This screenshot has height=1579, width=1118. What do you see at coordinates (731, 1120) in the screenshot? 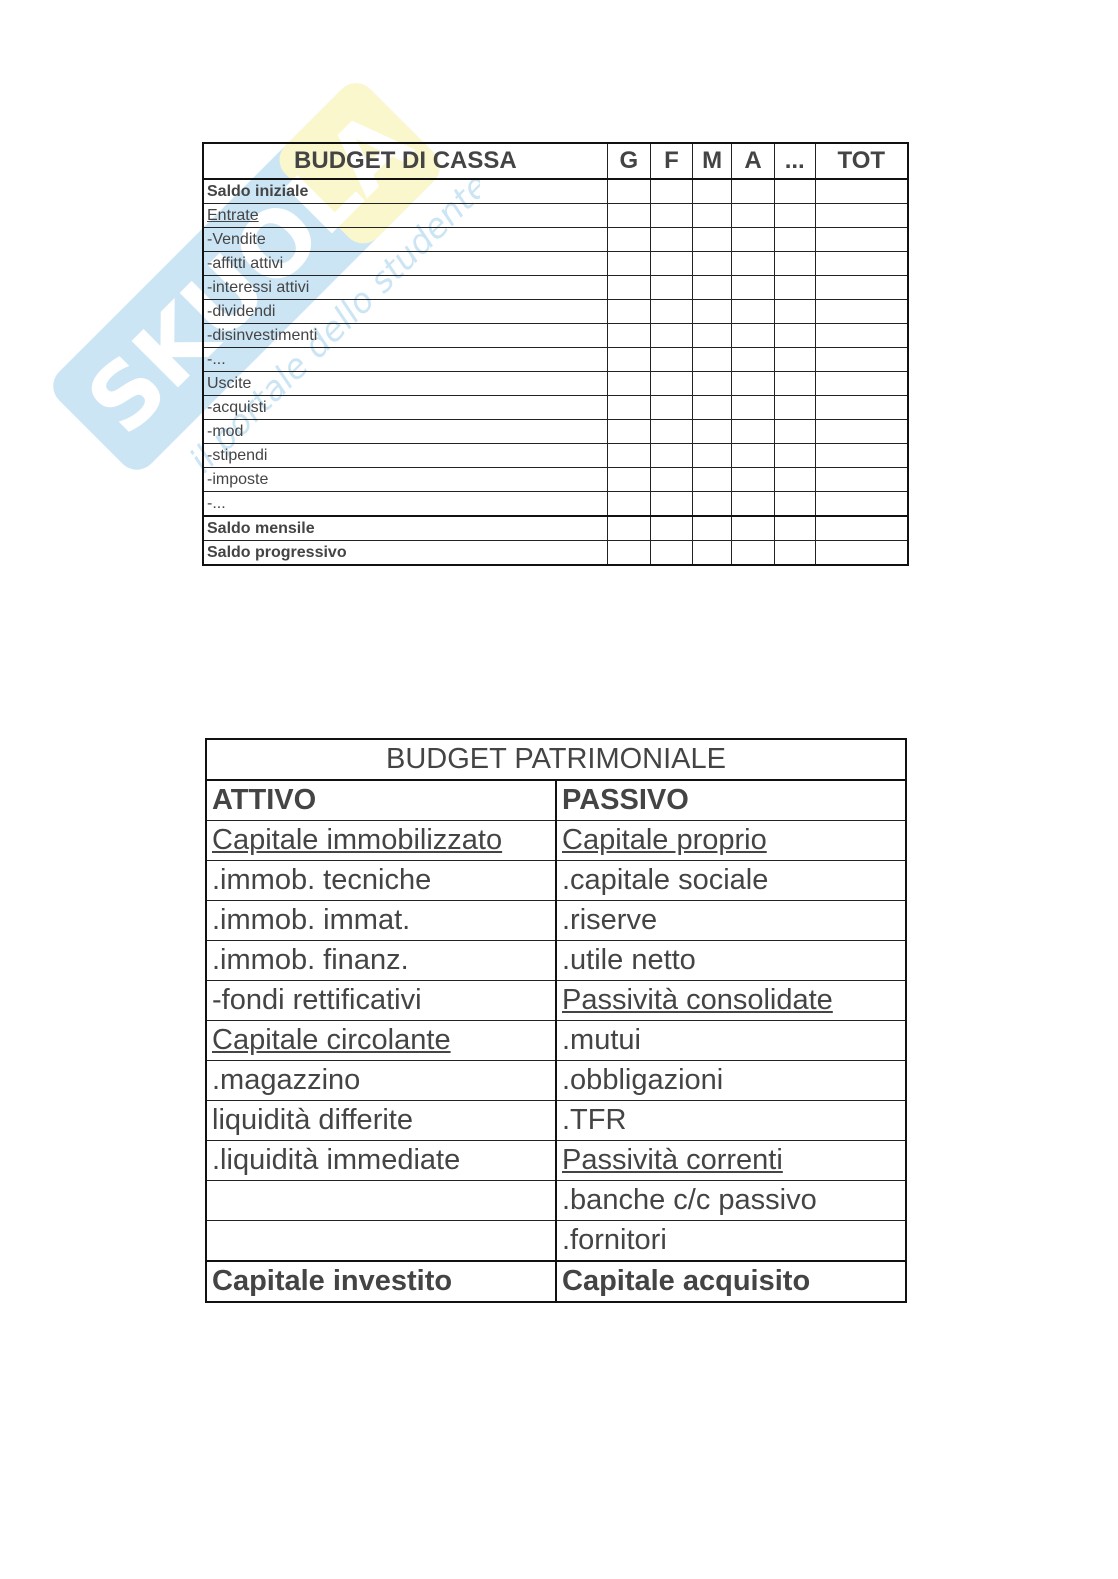
I see `passivo-cell: .TFR` at bounding box center [731, 1120].